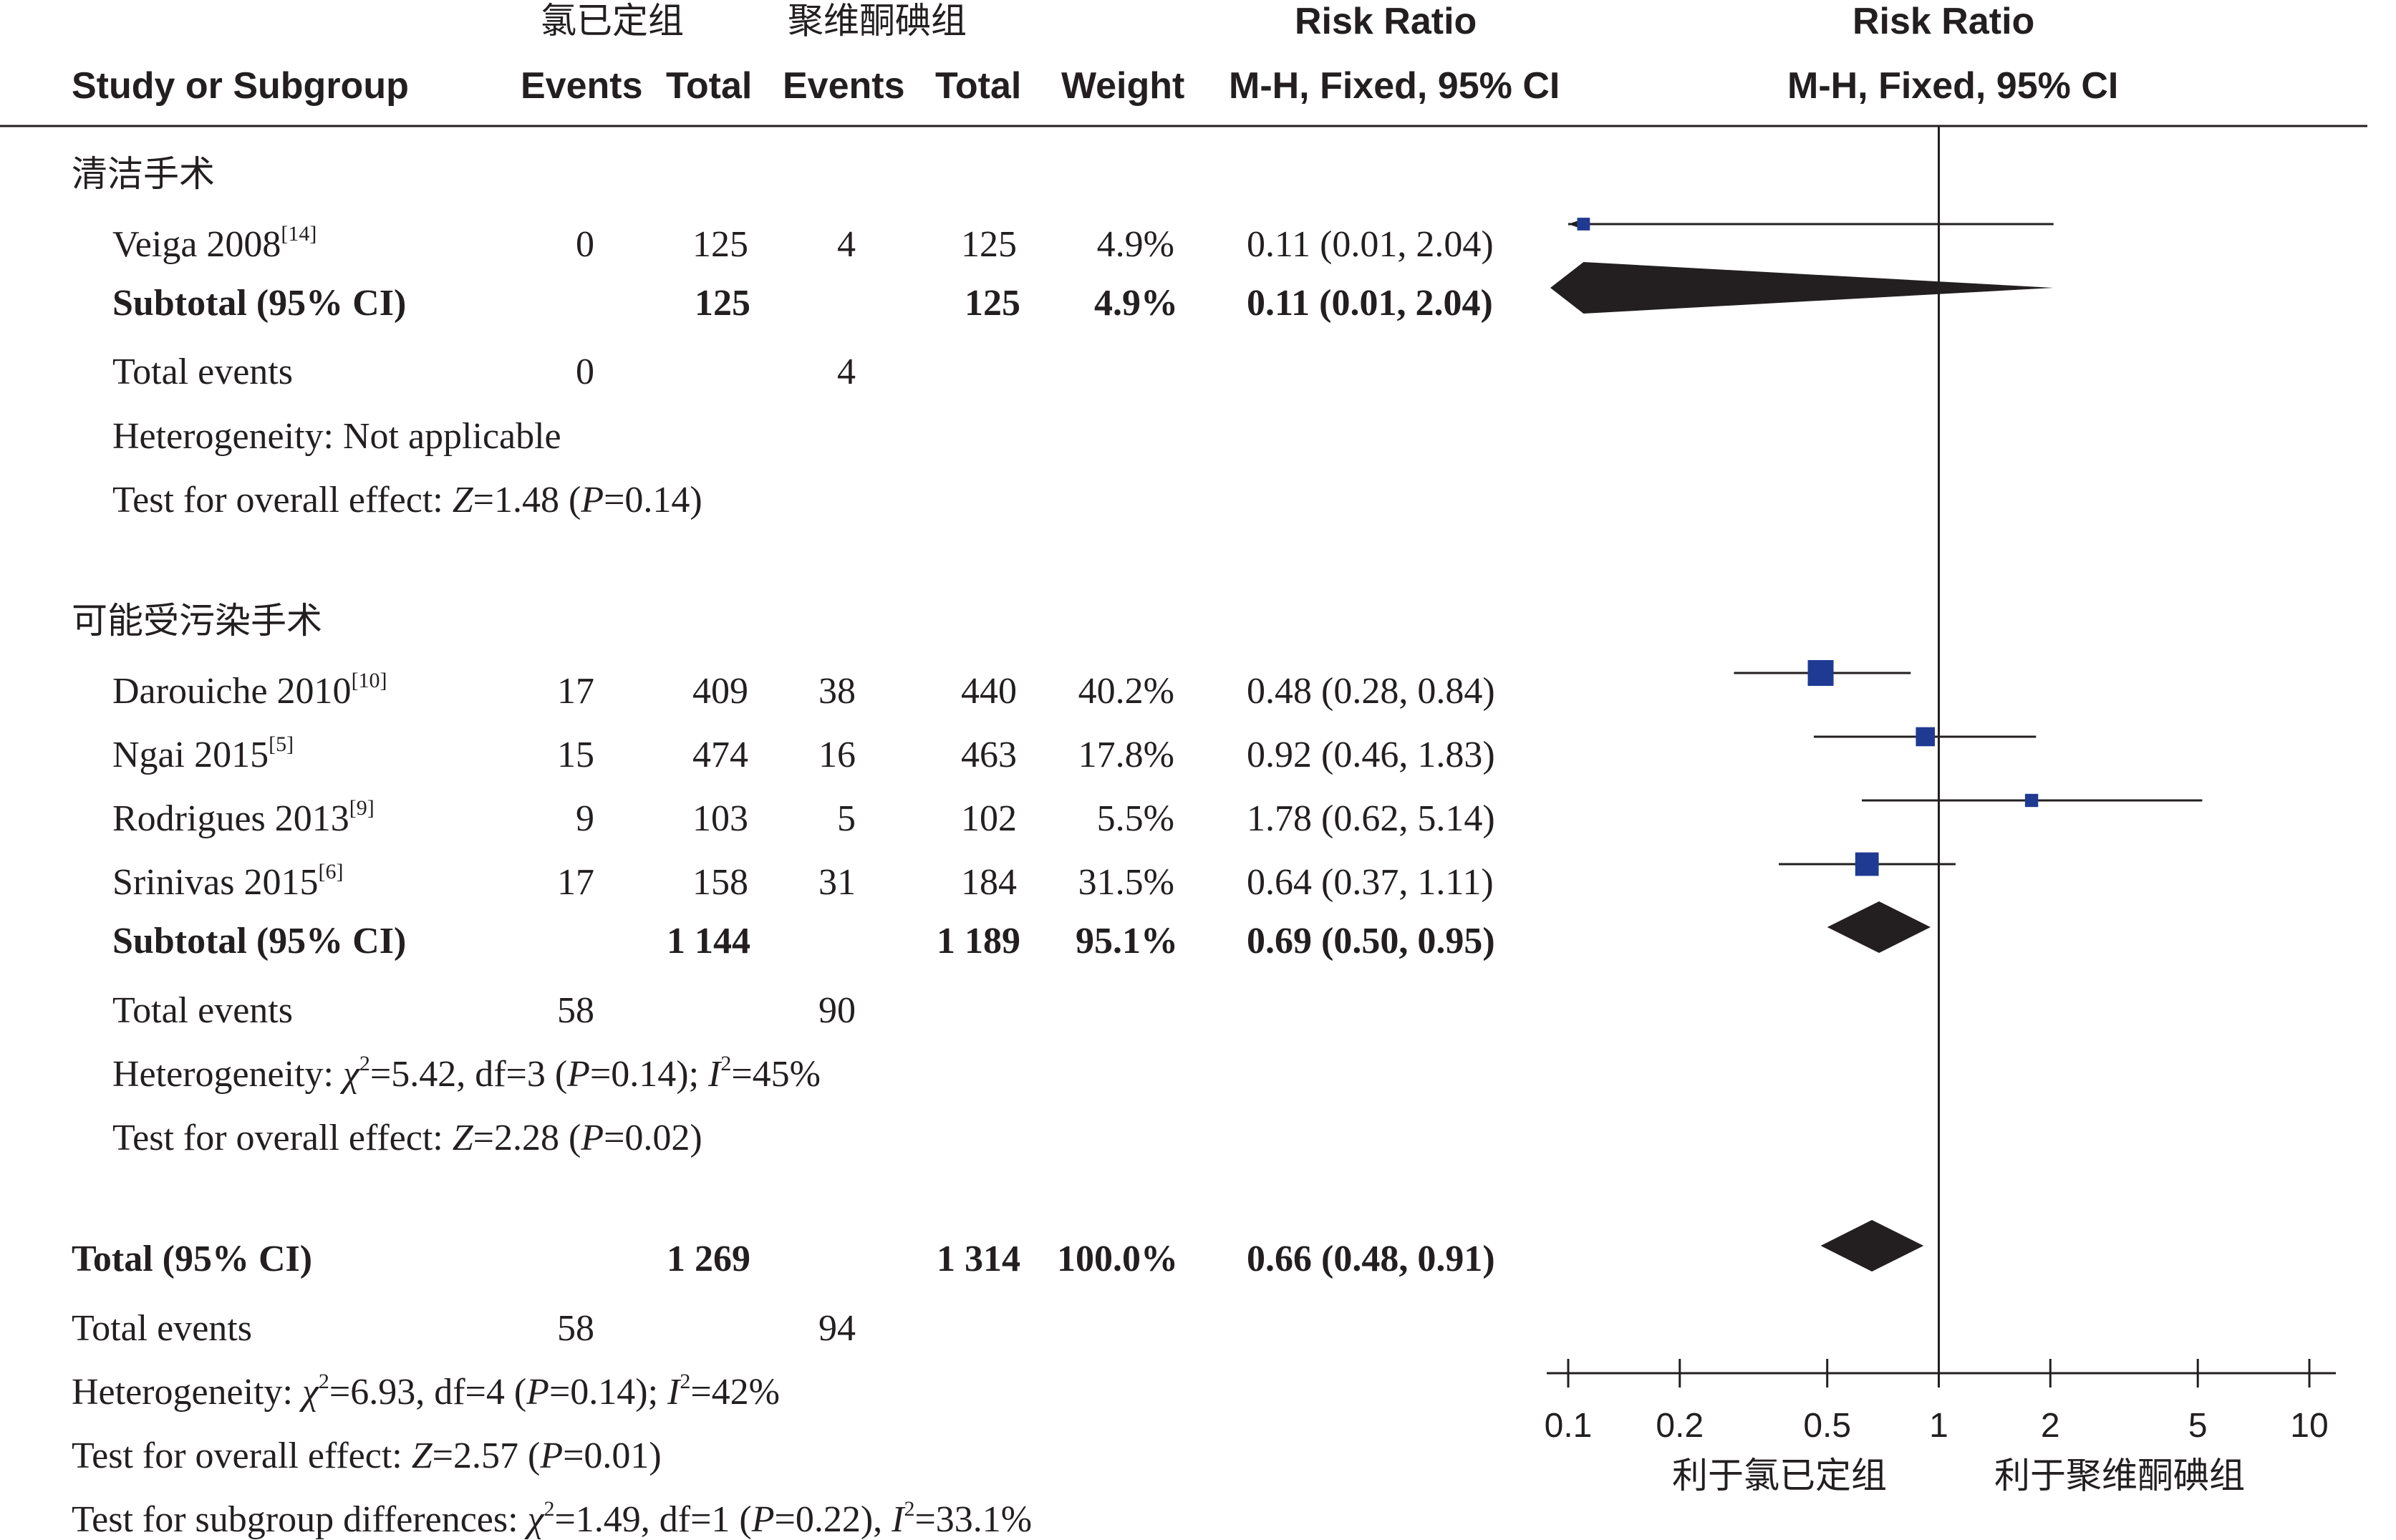 The height and width of the screenshot is (1540, 2396). I want to click on tick-label: 2, so click(2050, 1426).